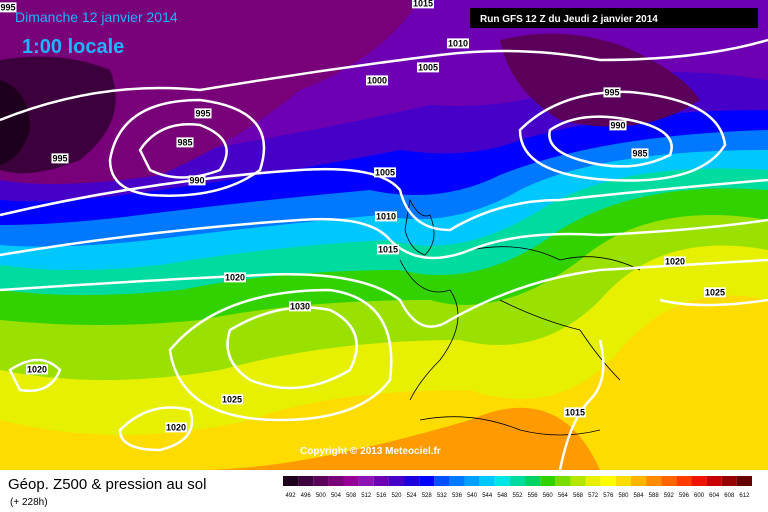  Describe the element at coordinates (377, 80) in the screenshot. I see `isobar-label: 1000` at that location.